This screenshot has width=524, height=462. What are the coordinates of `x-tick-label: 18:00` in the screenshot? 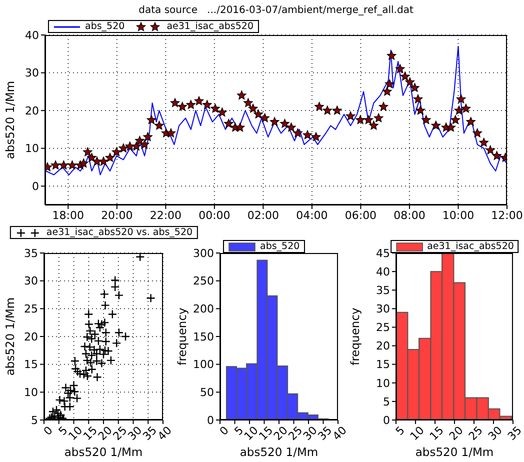 It's located at (68, 215).